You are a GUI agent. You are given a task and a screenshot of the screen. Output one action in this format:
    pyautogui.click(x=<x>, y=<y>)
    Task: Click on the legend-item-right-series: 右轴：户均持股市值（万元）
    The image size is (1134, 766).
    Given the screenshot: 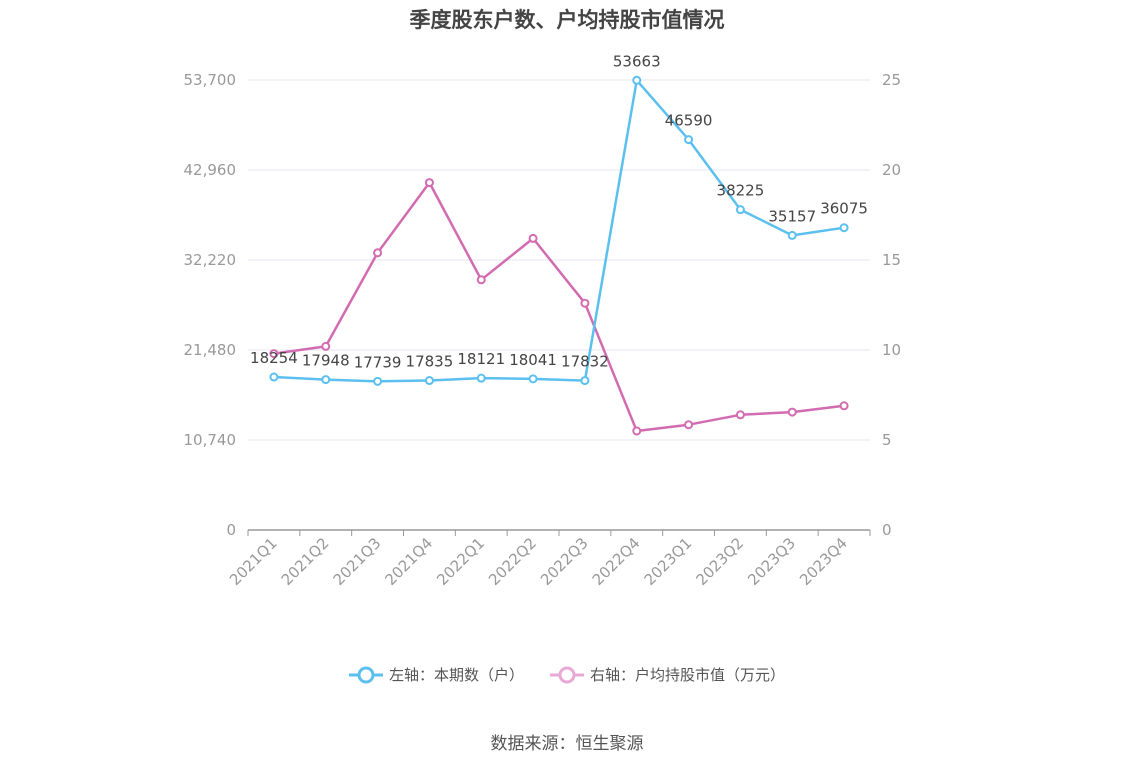 What is the action you would take?
    pyautogui.click(x=667, y=674)
    